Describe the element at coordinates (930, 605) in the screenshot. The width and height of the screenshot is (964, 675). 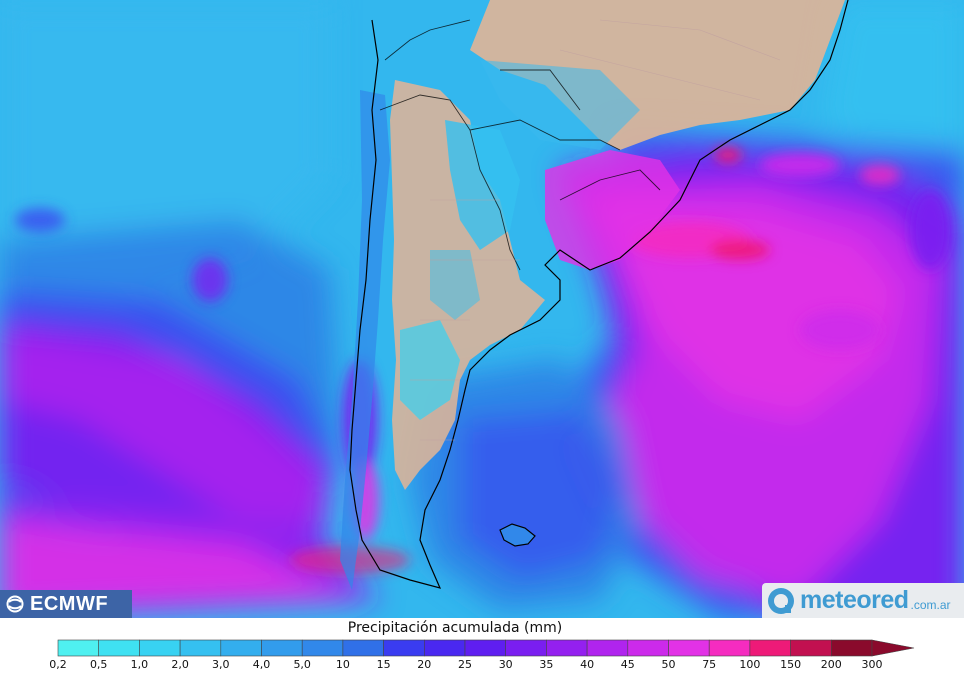
I see `meteored-domain-text: .com.ar` at that location.